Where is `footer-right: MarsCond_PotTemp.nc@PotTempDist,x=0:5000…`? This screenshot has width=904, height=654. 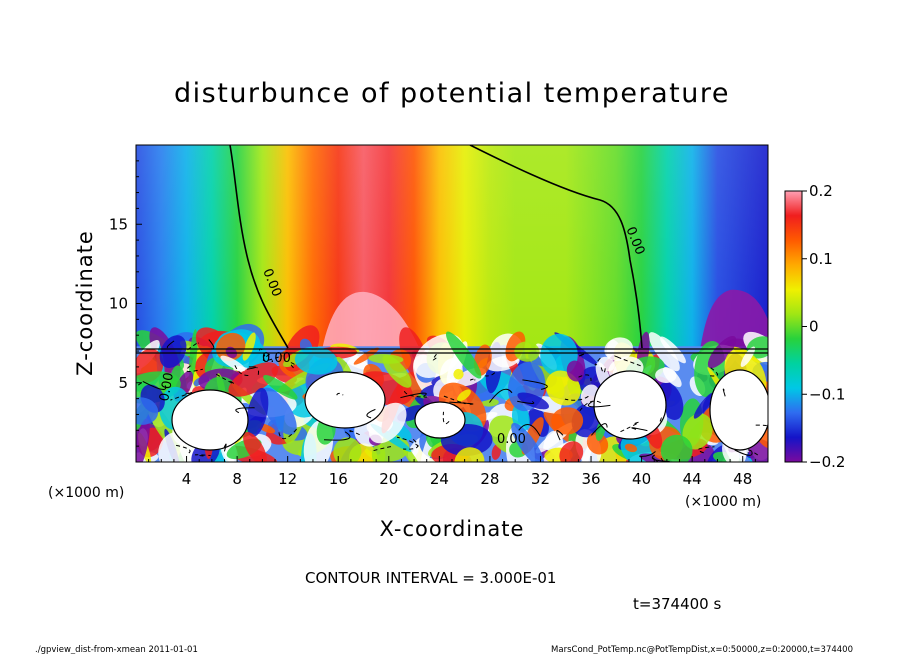 footer-right: MarsCond_PotTemp.nc@PotTempDist,x=0:5000… is located at coordinates (702, 649).